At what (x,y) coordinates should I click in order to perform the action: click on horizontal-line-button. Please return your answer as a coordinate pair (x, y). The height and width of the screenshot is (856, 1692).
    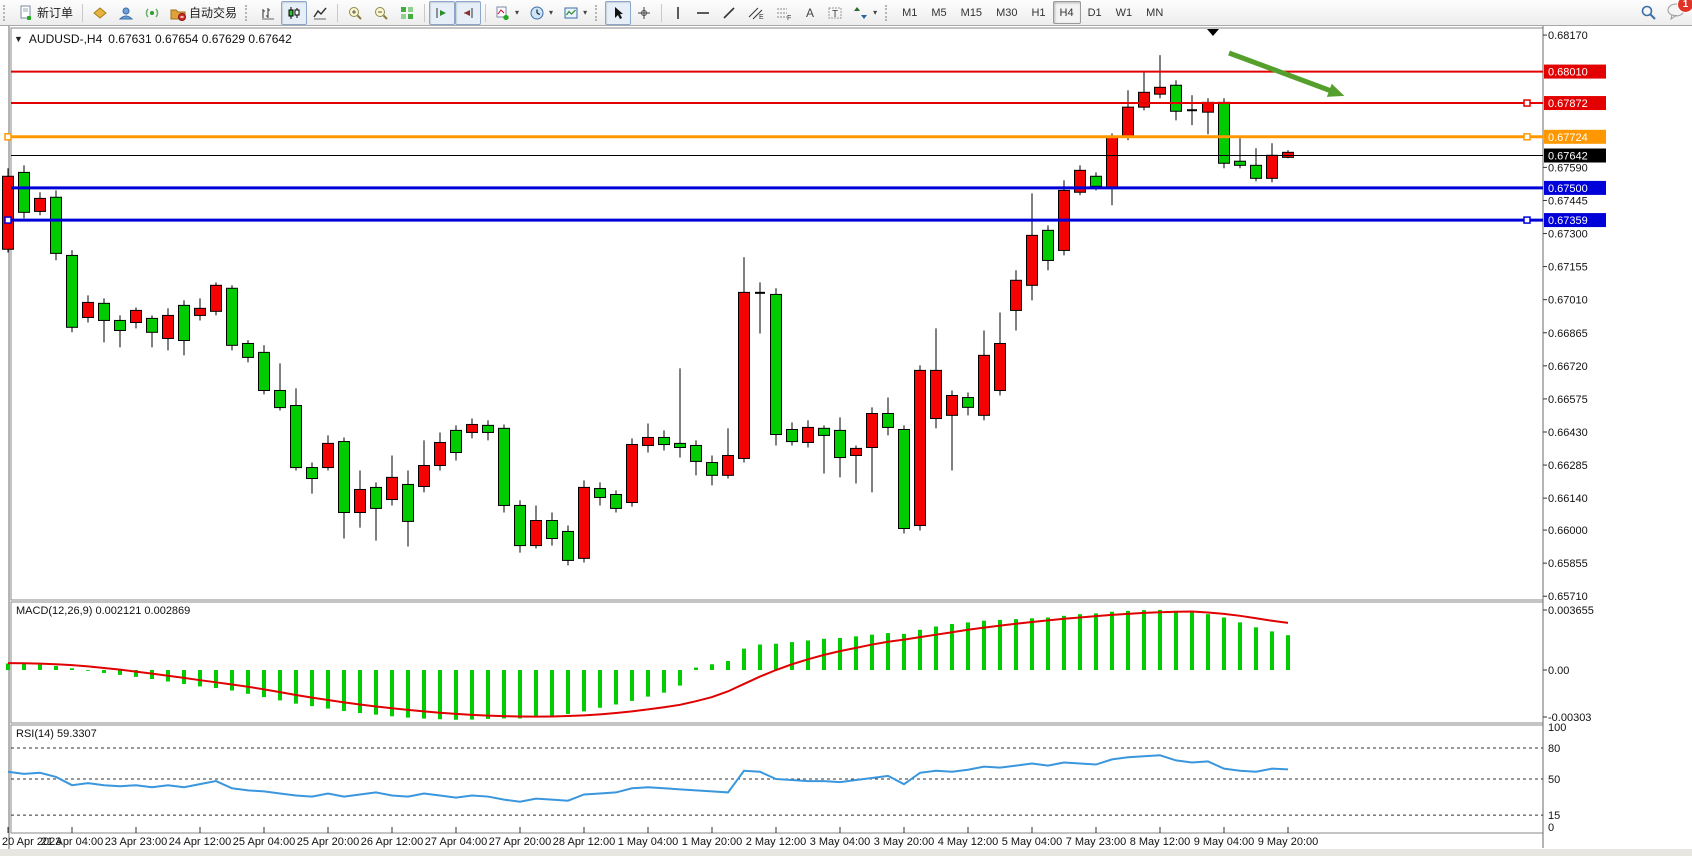
    Looking at the image, I should click on (703, 13).